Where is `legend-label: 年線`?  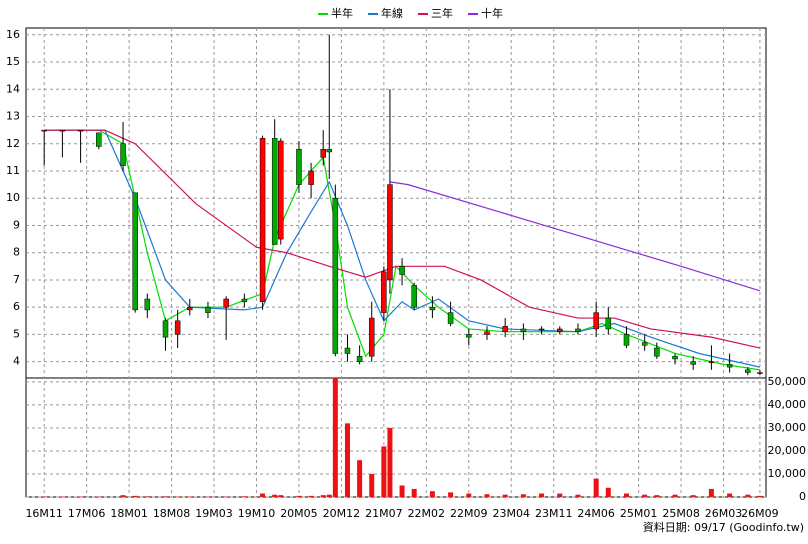
legend-label: 年線 is located at coordinates (392, 13).